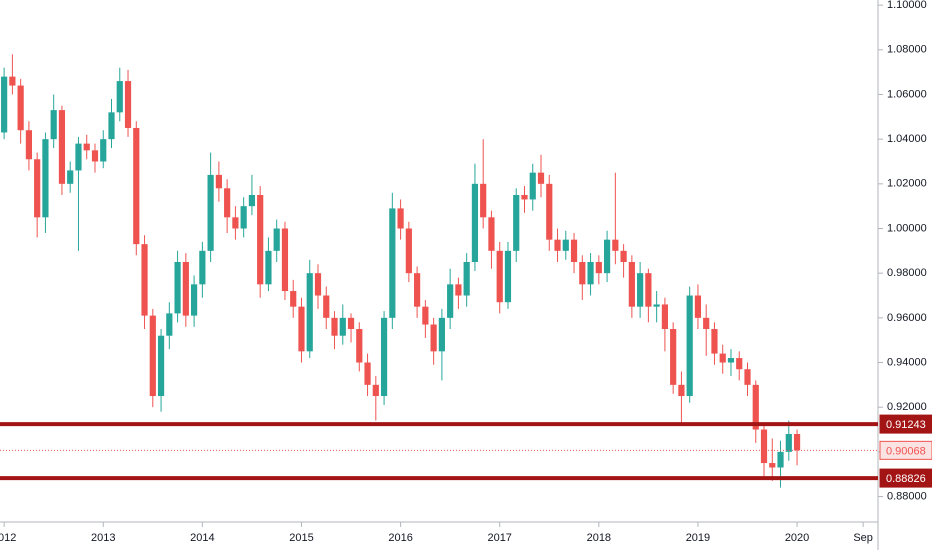  Describe the element at coordinates (907, 228) in the screenshot. I see `y-tick-label: 1.00000` at that location.